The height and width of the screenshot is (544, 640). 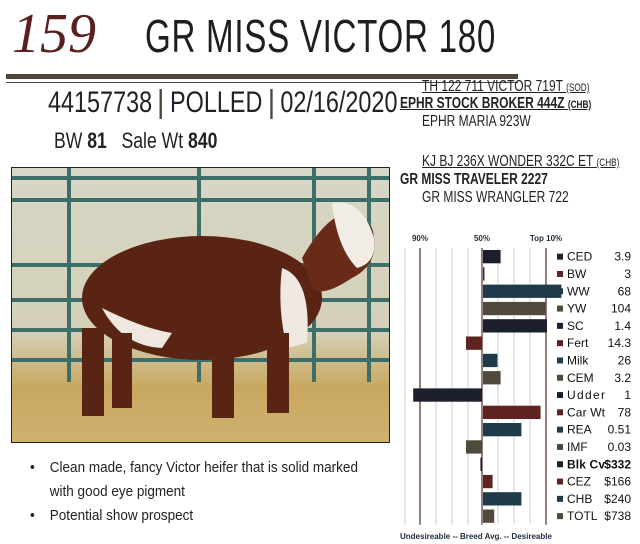 I want to click on lot-number: 159, so click(x=54, y=34).